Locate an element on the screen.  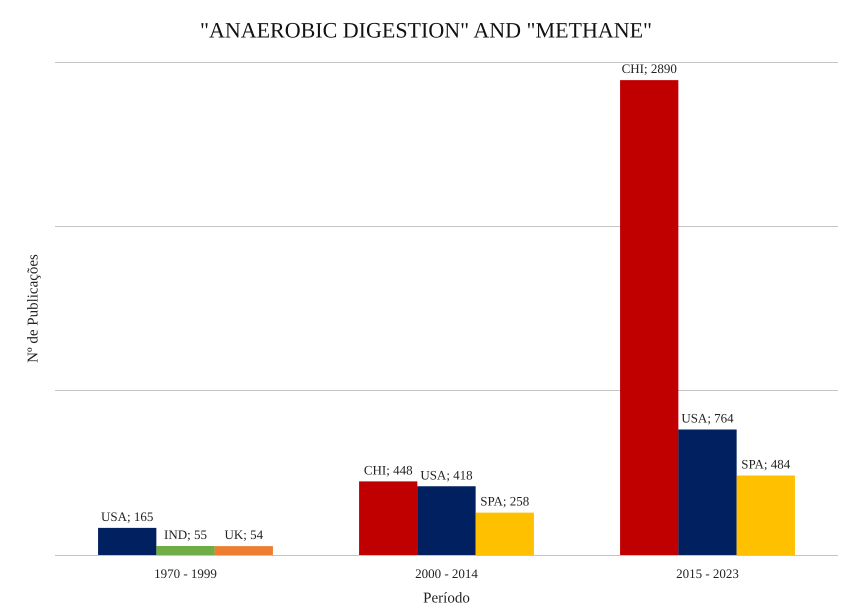
data-label: USA; 764 is located at coordinates (707, 418).